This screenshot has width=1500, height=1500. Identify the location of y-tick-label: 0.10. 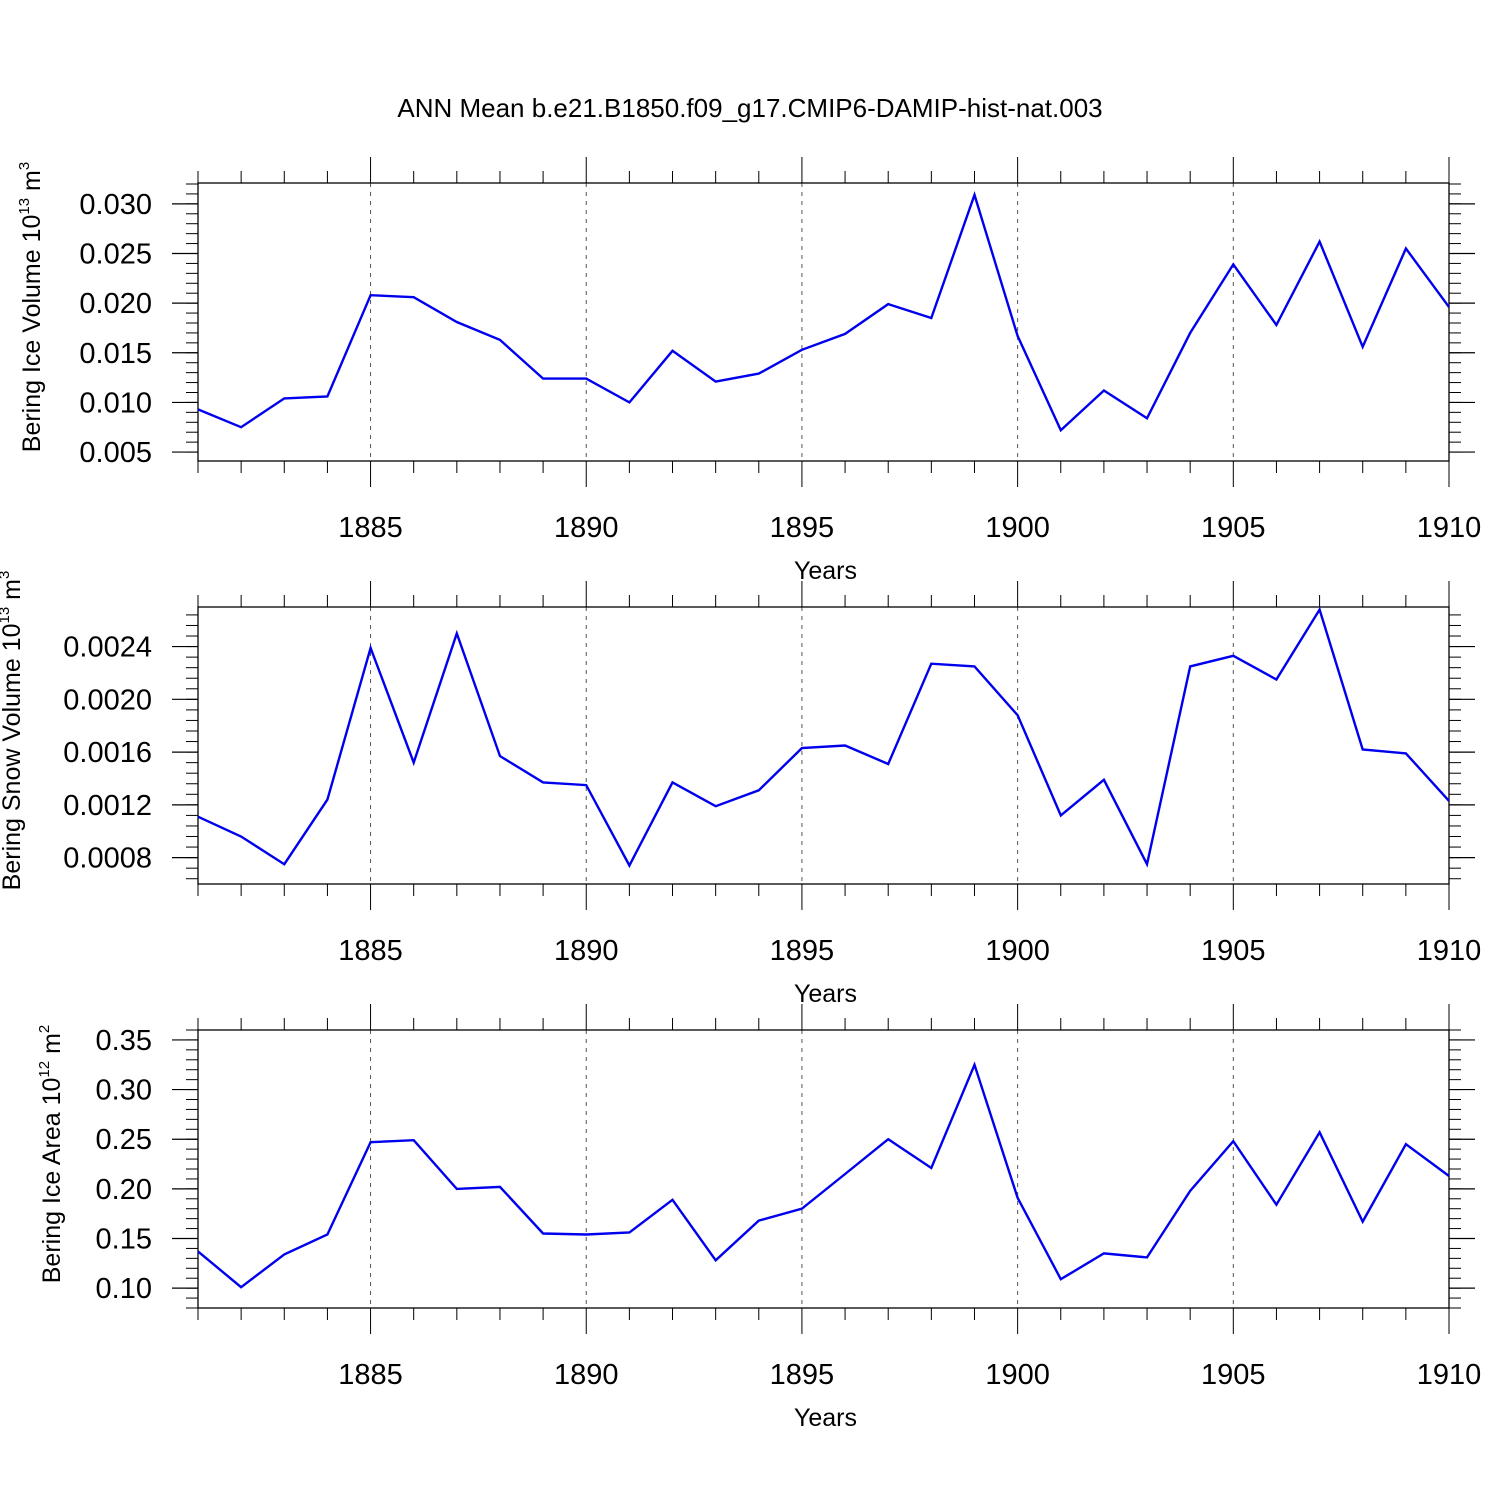
(124, 1289).